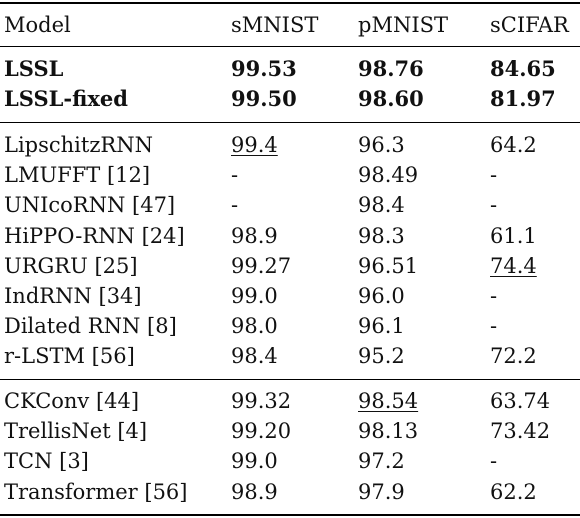 The width and height of the screenshot is (580, 518). I want to click on pmnist-value: 97.2, so click(381, 461).